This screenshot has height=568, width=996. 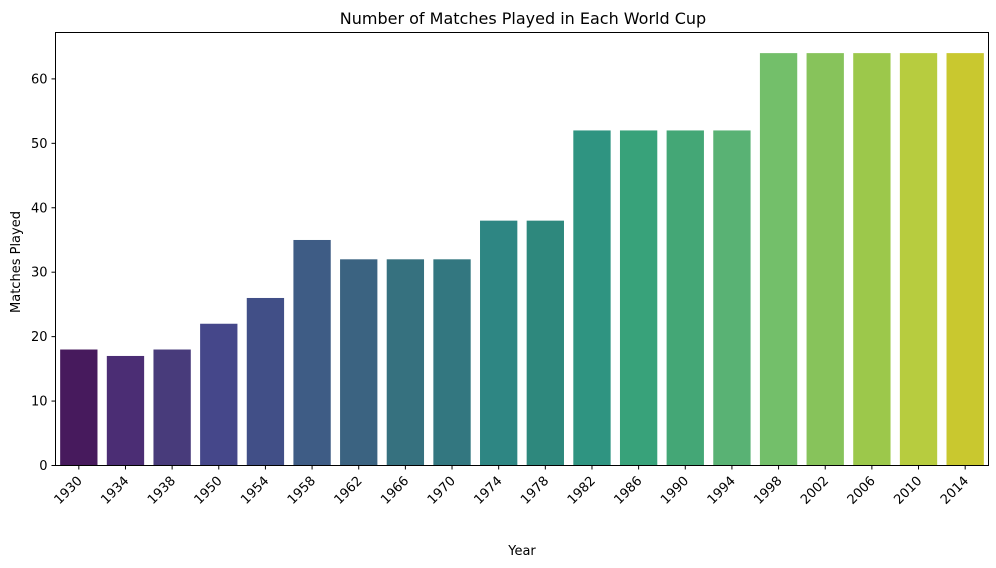 What do you see at coordinates (209, 491) in the screenshot?
I see `x-tick-label: 1950` at bounding box center [209, 491].